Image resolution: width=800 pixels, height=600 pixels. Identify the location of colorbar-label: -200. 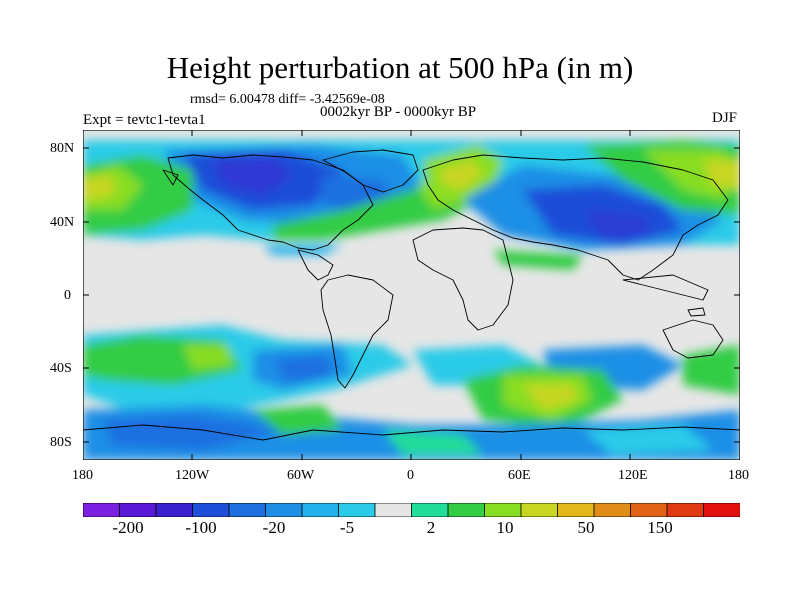
(128, 527).